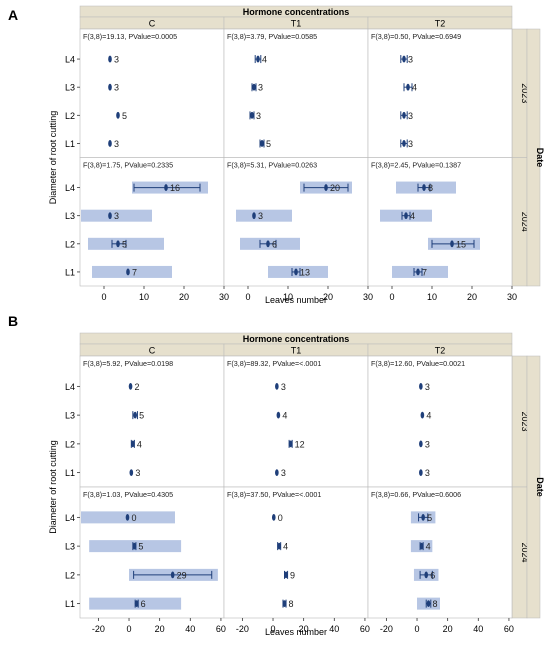  Describe the element at coordinates (130, 36) in the screenshot. I see `anova-stat: F(3,8)=19.13, PValue=0.0005` at that location.